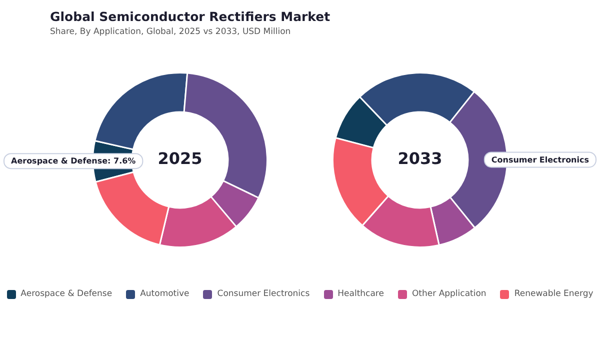 This screenshot has width=600, height=338. What do you see at coordinates (361, 294) in the screenshot?
I see `legend-label: Healthcare` at bounding box center [361, 294].